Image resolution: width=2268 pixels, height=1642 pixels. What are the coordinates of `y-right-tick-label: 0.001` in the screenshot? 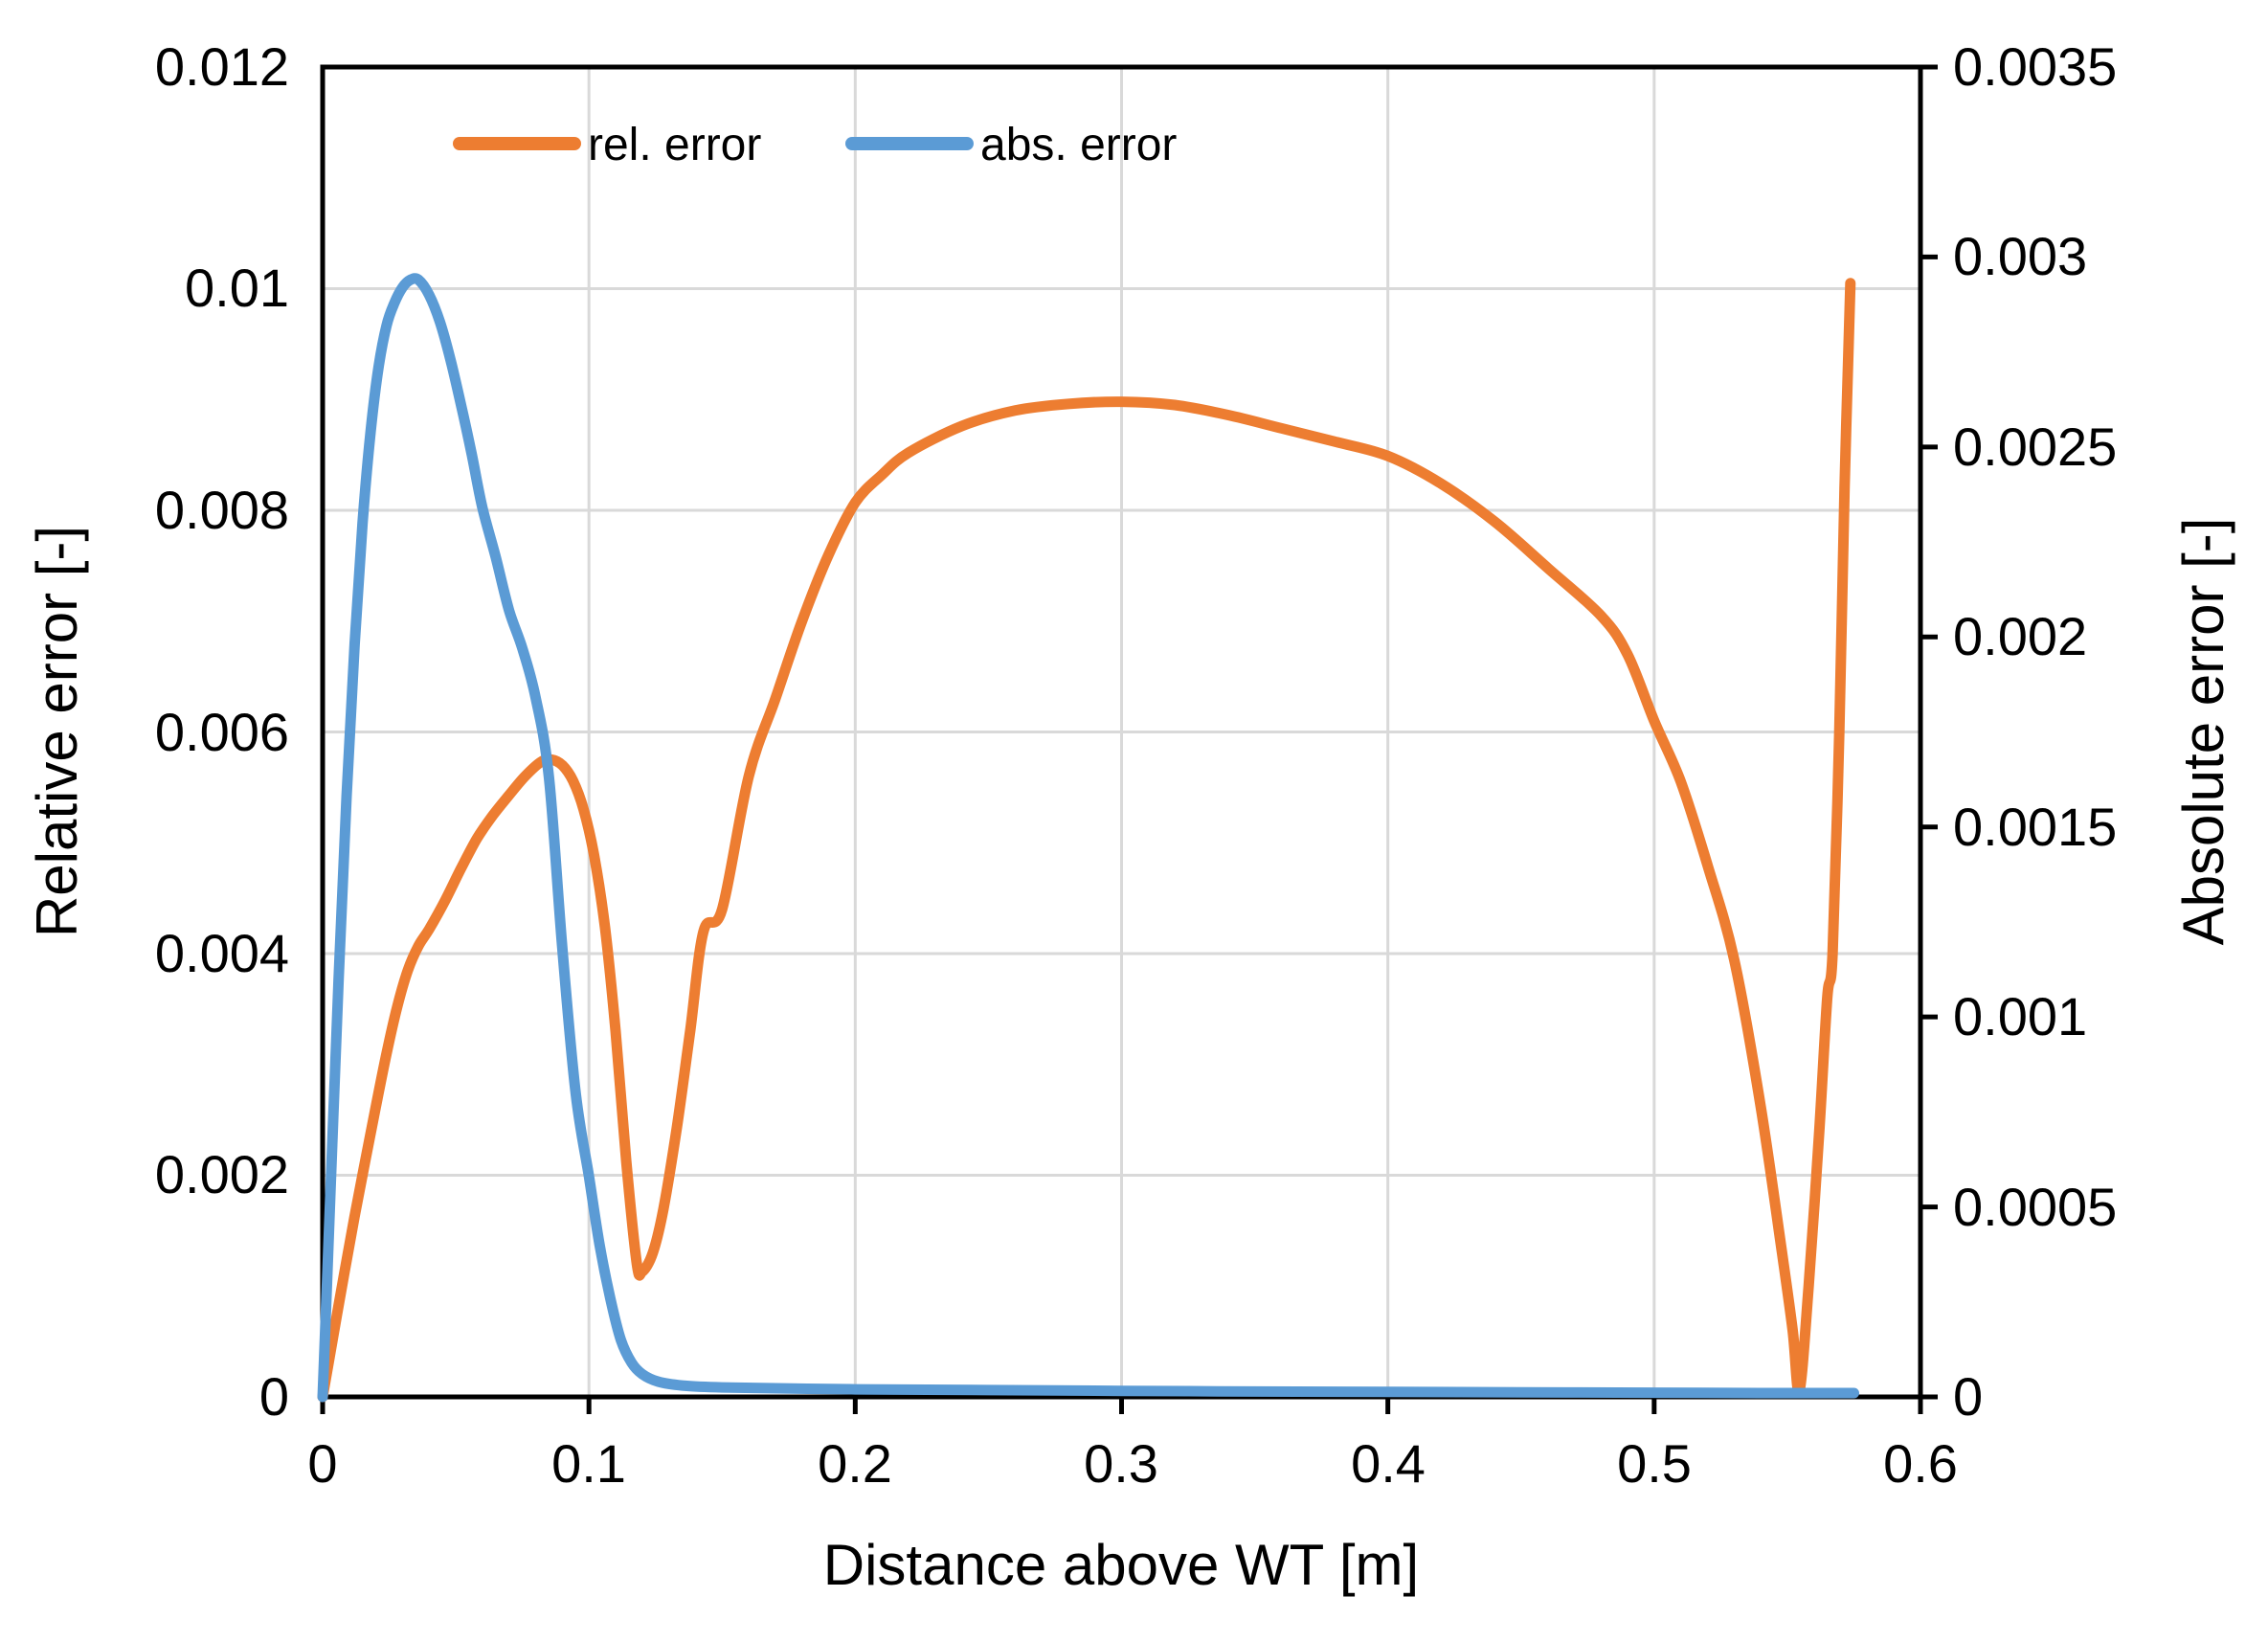 It's located at (2020, 1016).